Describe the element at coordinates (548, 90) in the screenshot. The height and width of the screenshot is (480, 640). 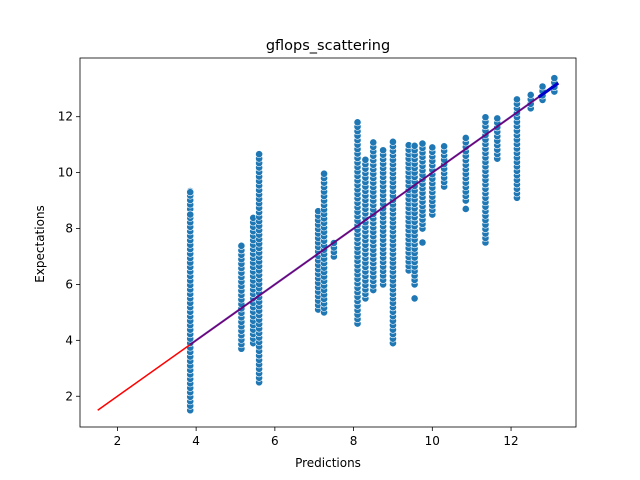
I see `fit-line-end` at that location.